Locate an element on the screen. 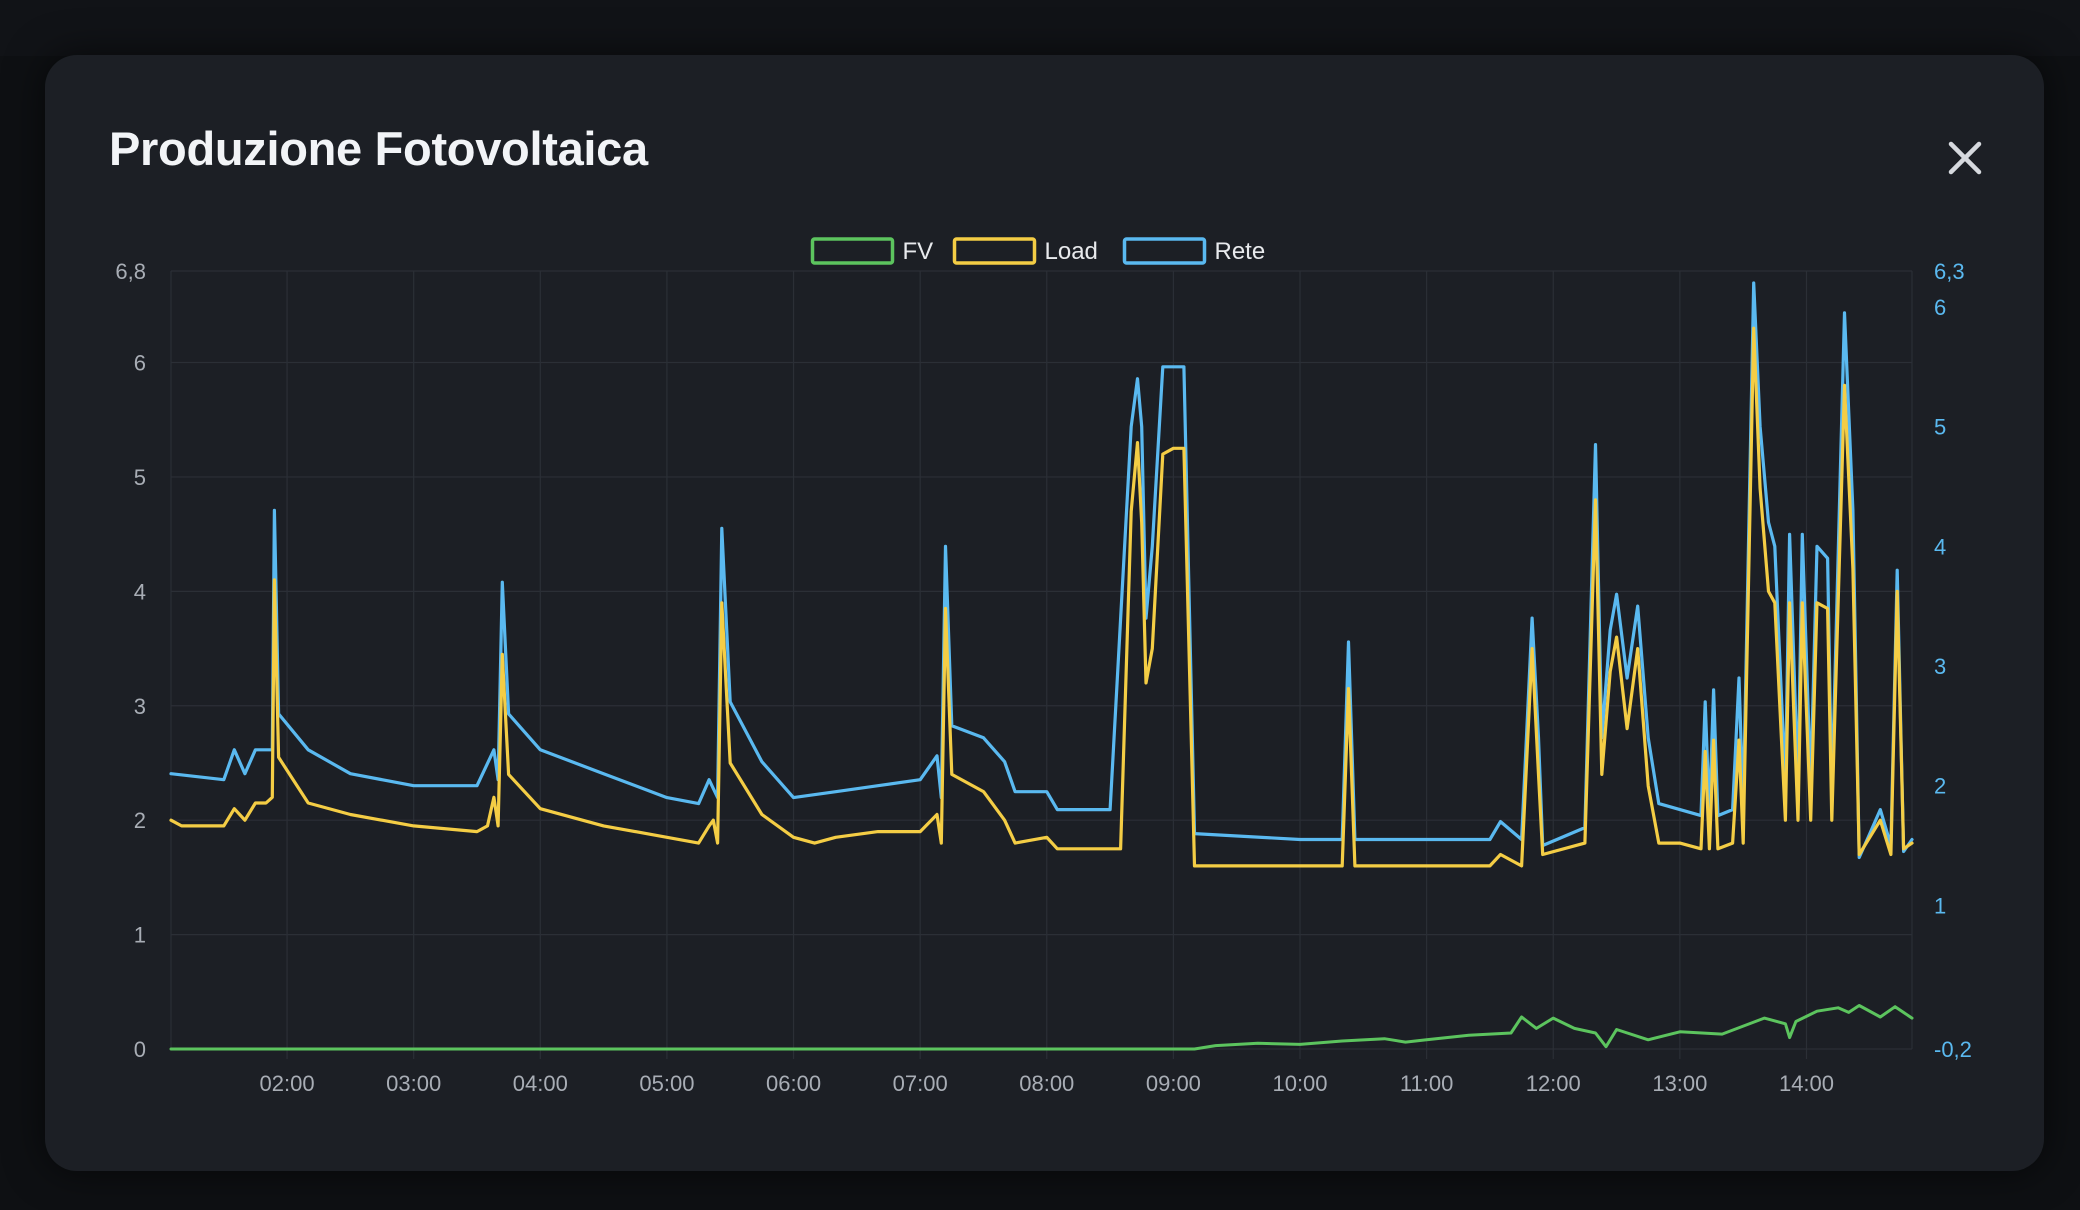  x-tick-label: 08:00 is located at coordinates (1046, 1083).